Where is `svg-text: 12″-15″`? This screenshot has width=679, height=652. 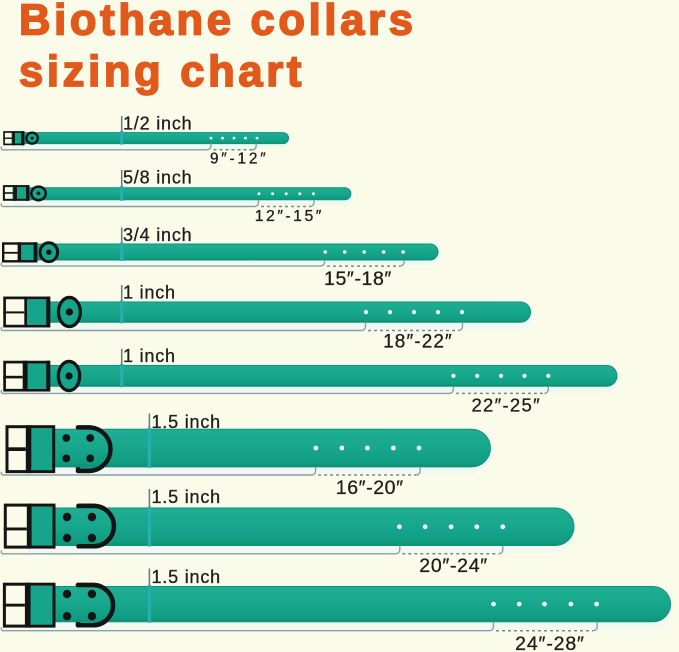
svg-text: 12″-15″ is located at coordinates (289, 216).